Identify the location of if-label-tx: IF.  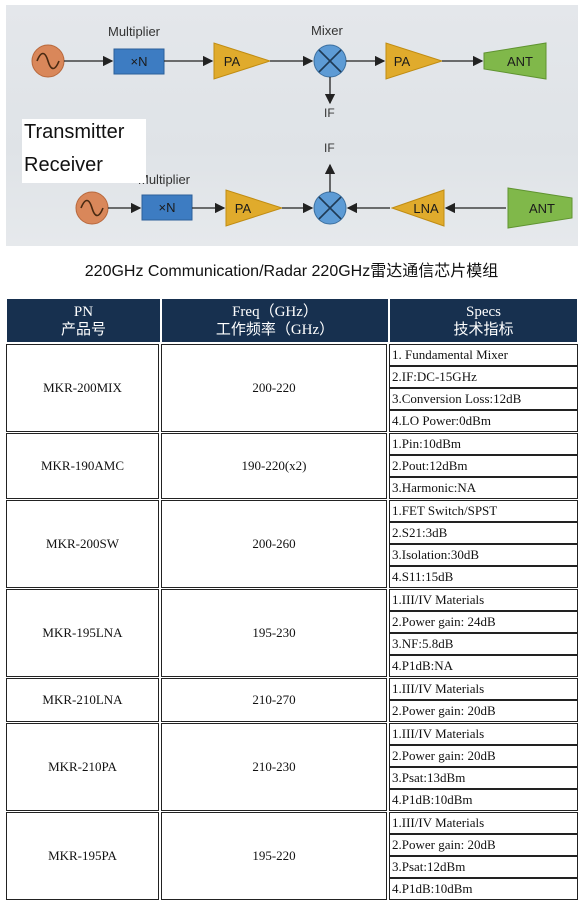
(329, 113).